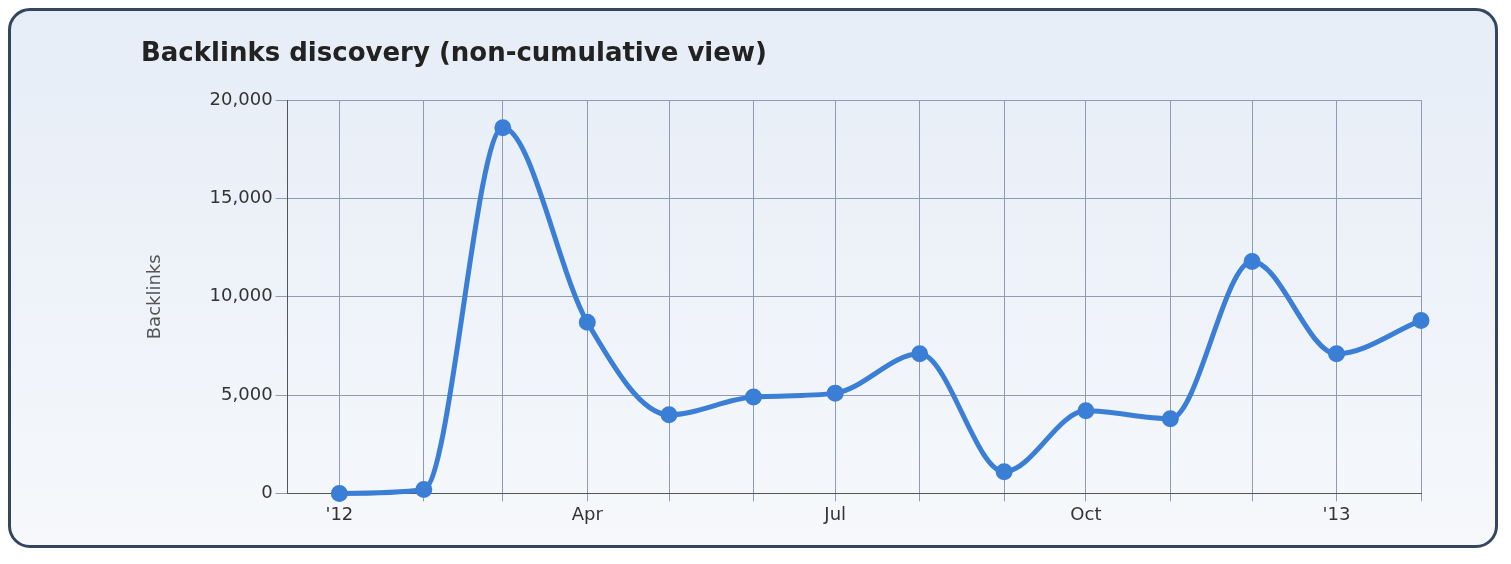 The height and width of the screenshot is (564, 1511). I want to click on x-tick-label: '13, so click(1336, 513).